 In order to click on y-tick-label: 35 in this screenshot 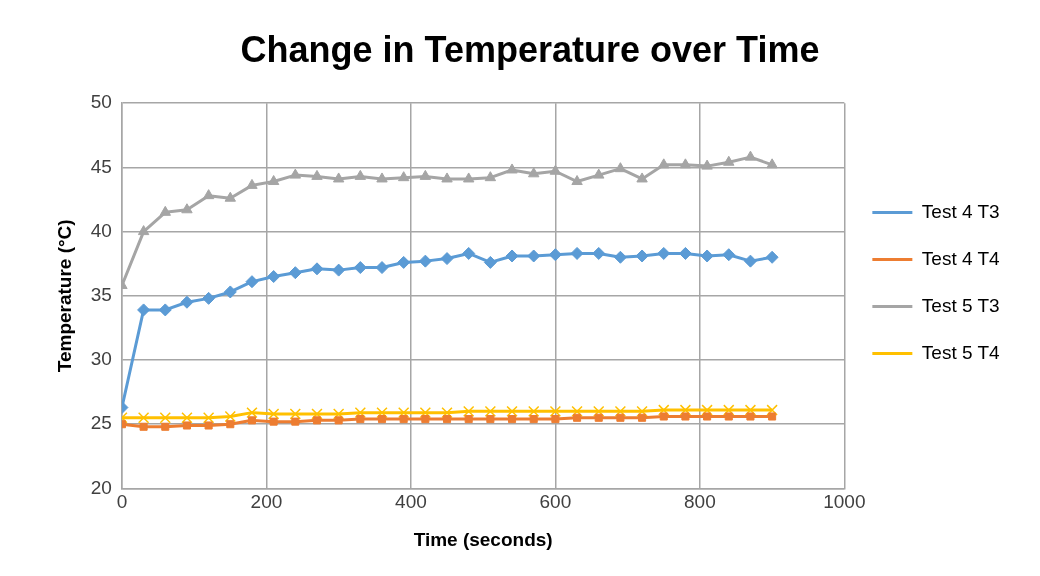, I will do `click(101, 295)`.